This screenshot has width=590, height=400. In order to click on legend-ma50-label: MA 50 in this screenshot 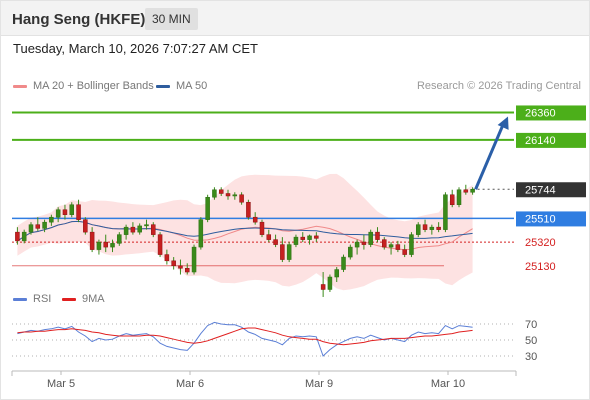, I will do `click(192, 86)`.